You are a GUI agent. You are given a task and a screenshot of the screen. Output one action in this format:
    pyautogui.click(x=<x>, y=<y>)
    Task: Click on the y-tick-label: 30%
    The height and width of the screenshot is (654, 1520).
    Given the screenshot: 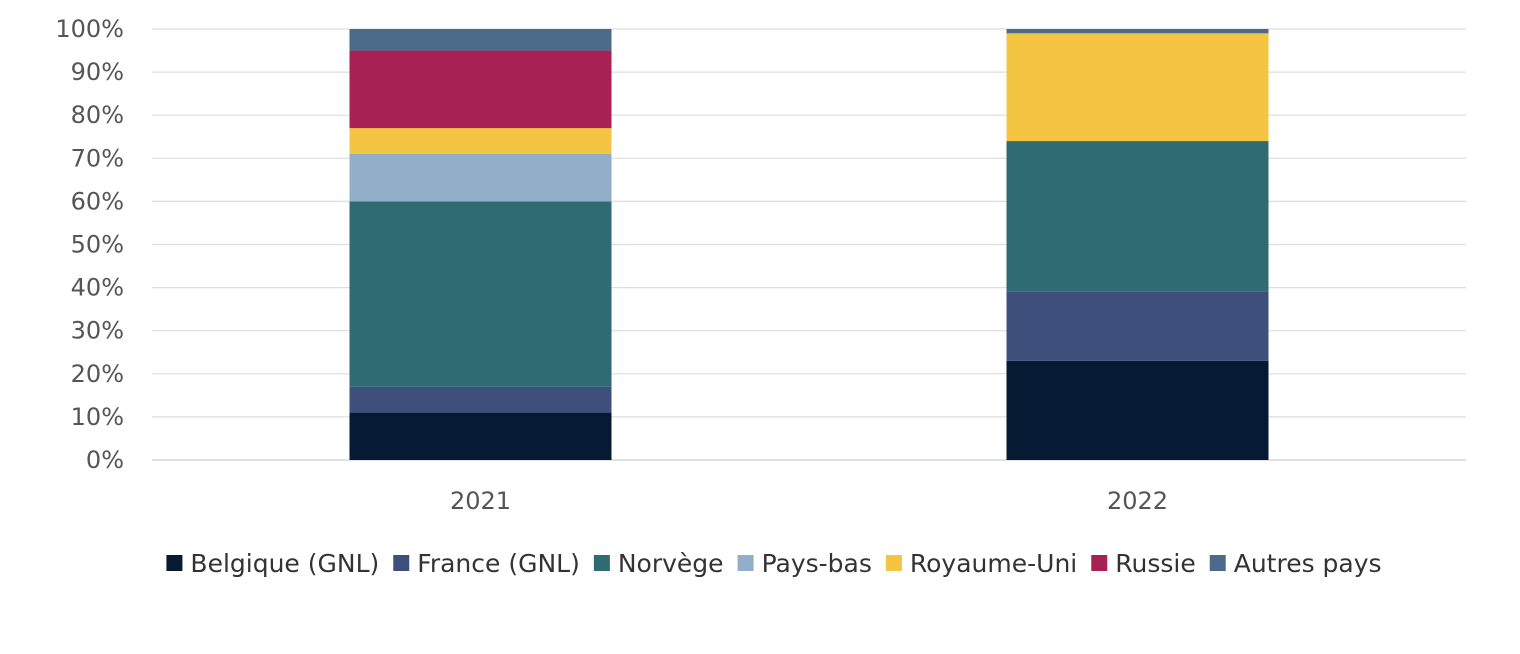 What is the action you would take?
    pyautogui.click(x=97, y=331)
    